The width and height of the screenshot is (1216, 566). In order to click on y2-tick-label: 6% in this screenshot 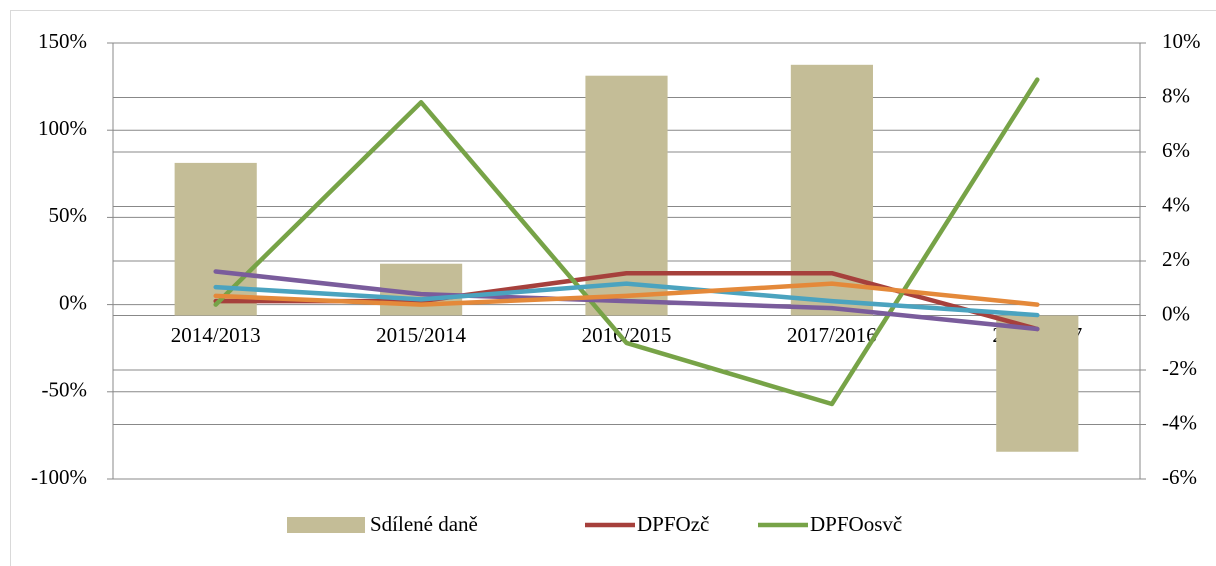, I will do `click(1176, 150)`.